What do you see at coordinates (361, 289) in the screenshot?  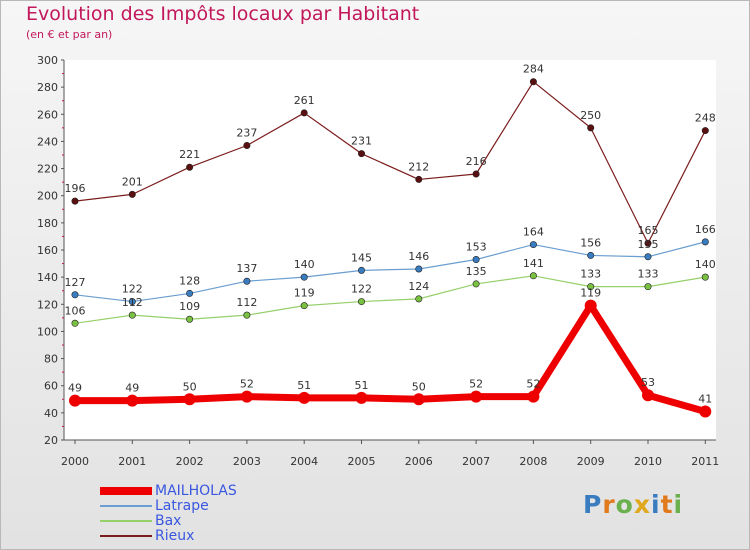 I see `data-label: 122` at bounding box center [361, 289].